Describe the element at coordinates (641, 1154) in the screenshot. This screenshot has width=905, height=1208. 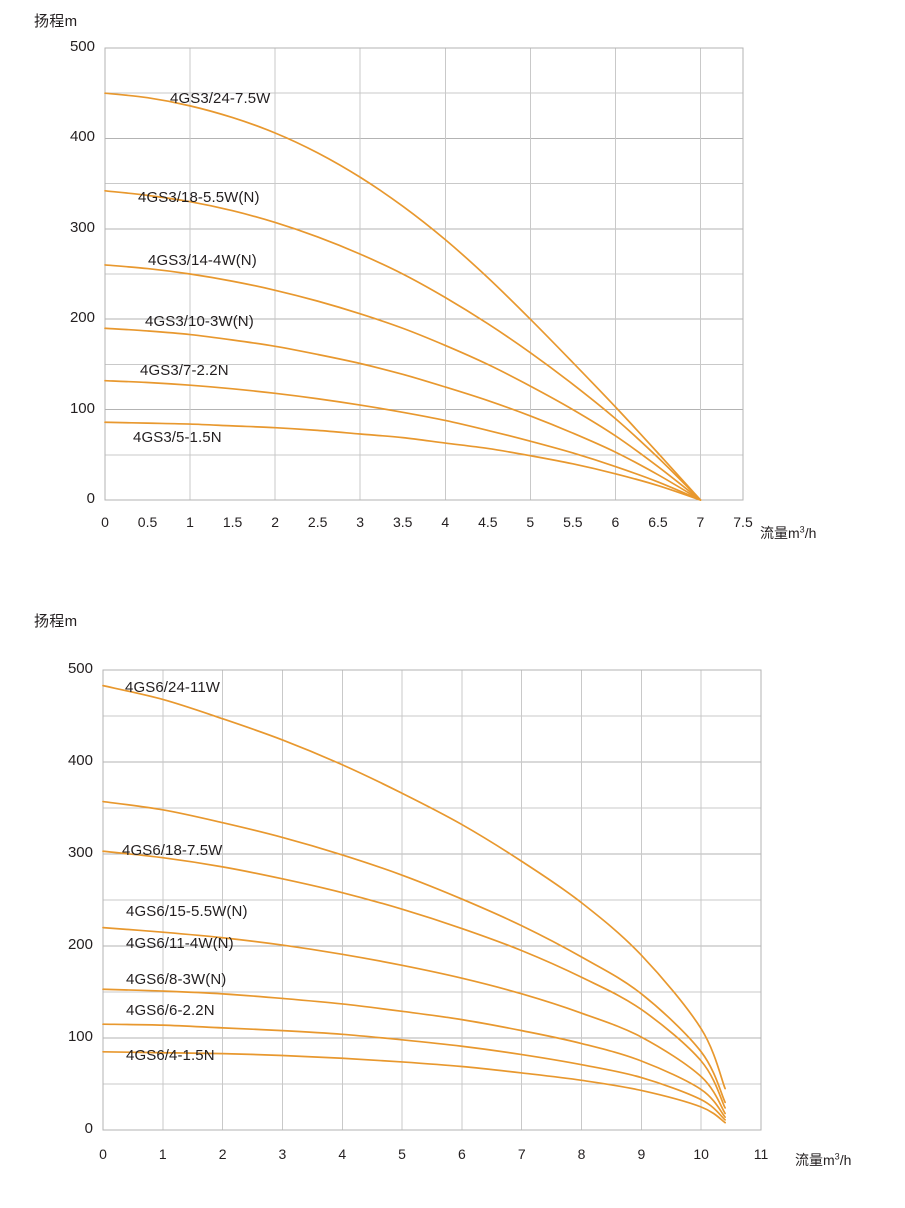
I see `x-tick-label: 9` at that location.